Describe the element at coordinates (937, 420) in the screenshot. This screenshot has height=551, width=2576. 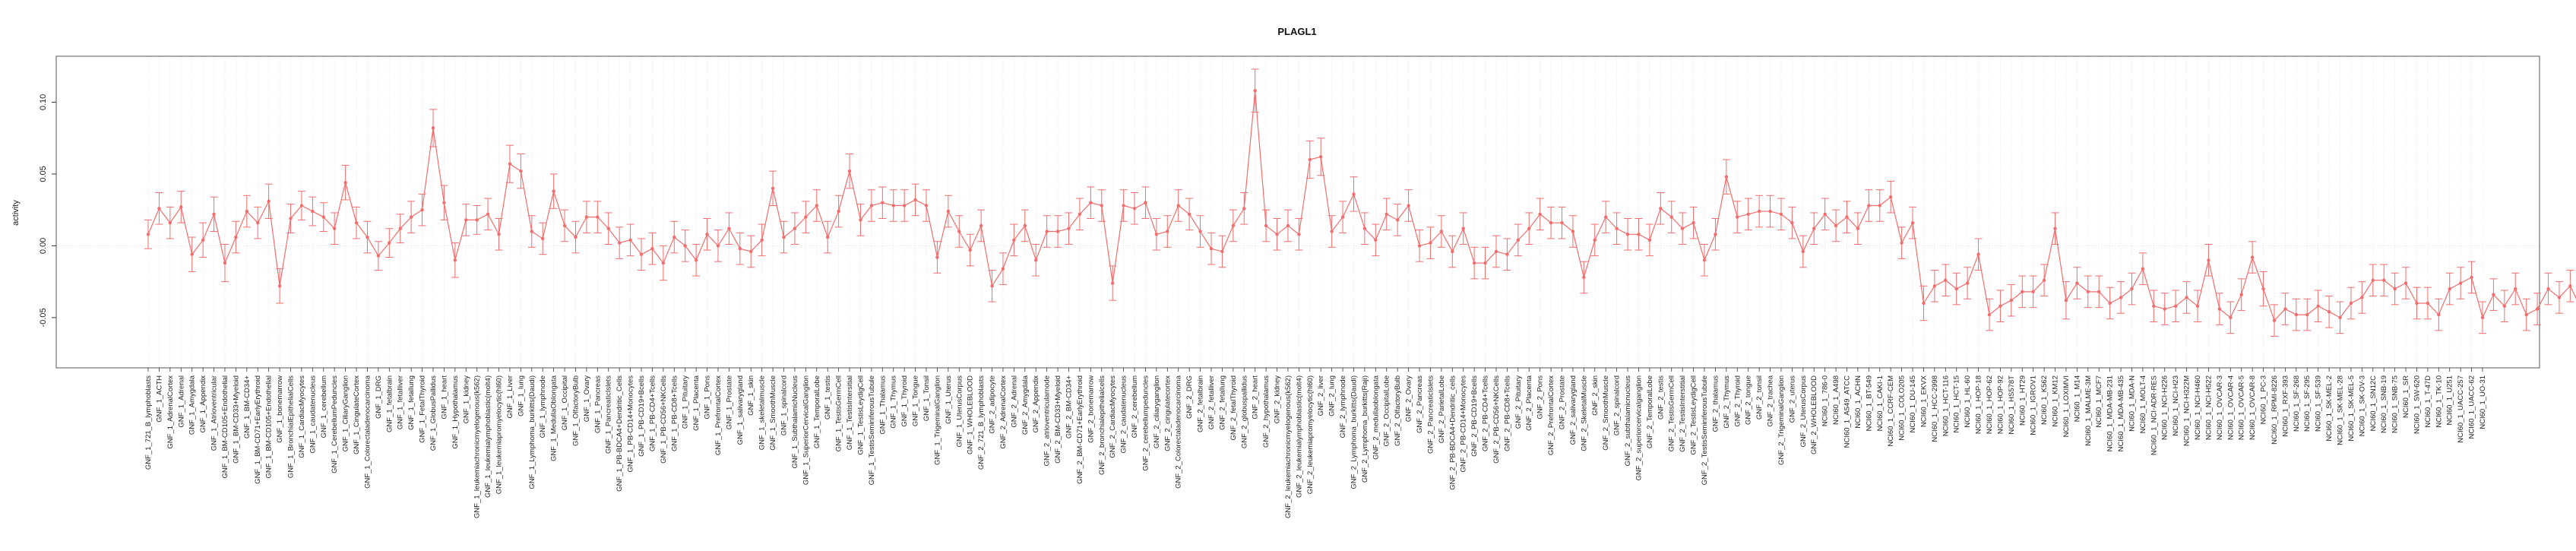
I see `x-tick-label: GNF_1_TrigeminalGanglion` at that location.